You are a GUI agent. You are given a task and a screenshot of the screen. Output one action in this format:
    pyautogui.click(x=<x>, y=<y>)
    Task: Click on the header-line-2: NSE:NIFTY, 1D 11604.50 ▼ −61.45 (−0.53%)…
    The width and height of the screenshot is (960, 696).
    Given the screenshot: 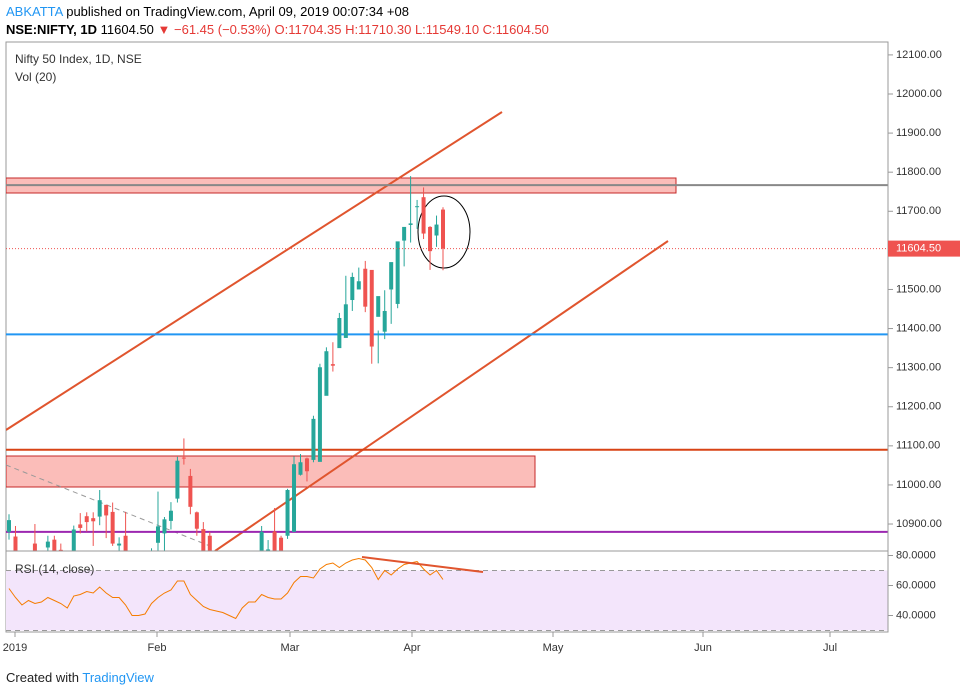 What is the action you would take?
    pyautogui.click(x=277, y=29)
    